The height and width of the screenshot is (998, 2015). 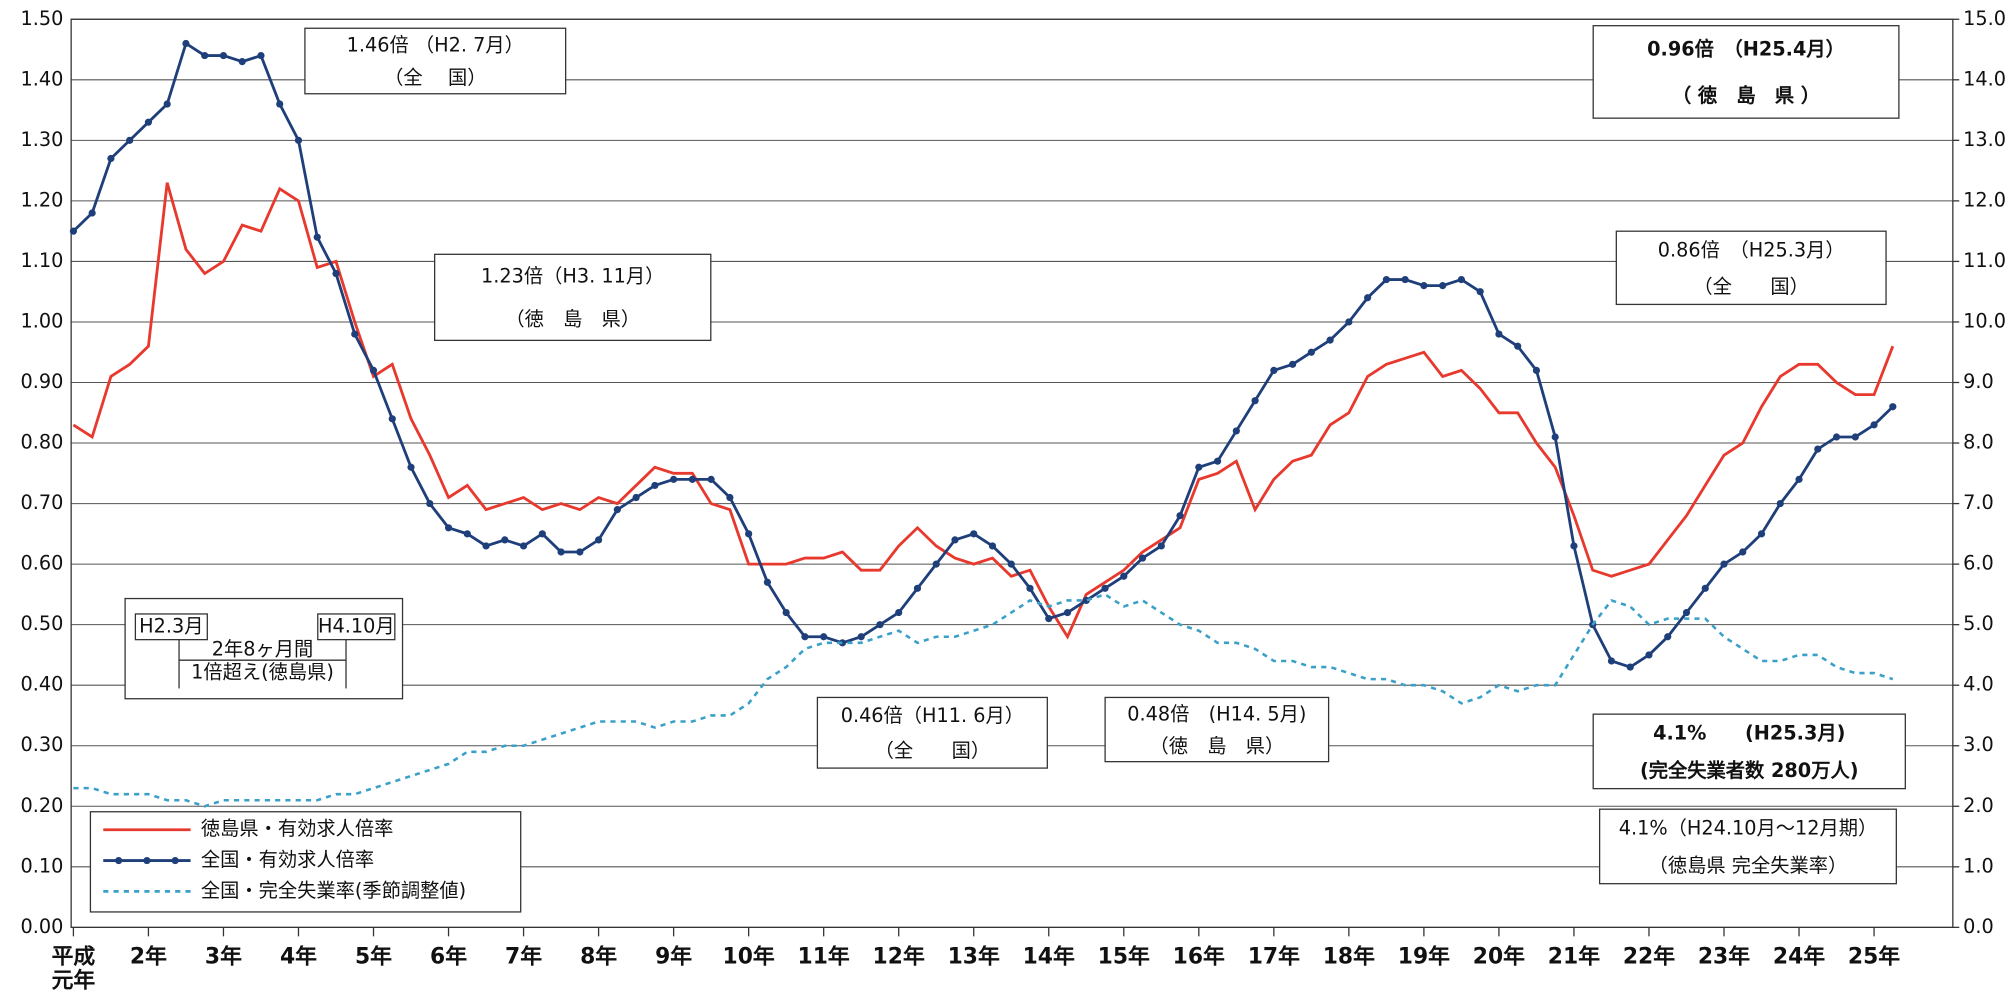 What do you see at coordinates (298, 957) in the screenshot?
I see `x-tick-label: 4年` at bounding box center [298, 957].